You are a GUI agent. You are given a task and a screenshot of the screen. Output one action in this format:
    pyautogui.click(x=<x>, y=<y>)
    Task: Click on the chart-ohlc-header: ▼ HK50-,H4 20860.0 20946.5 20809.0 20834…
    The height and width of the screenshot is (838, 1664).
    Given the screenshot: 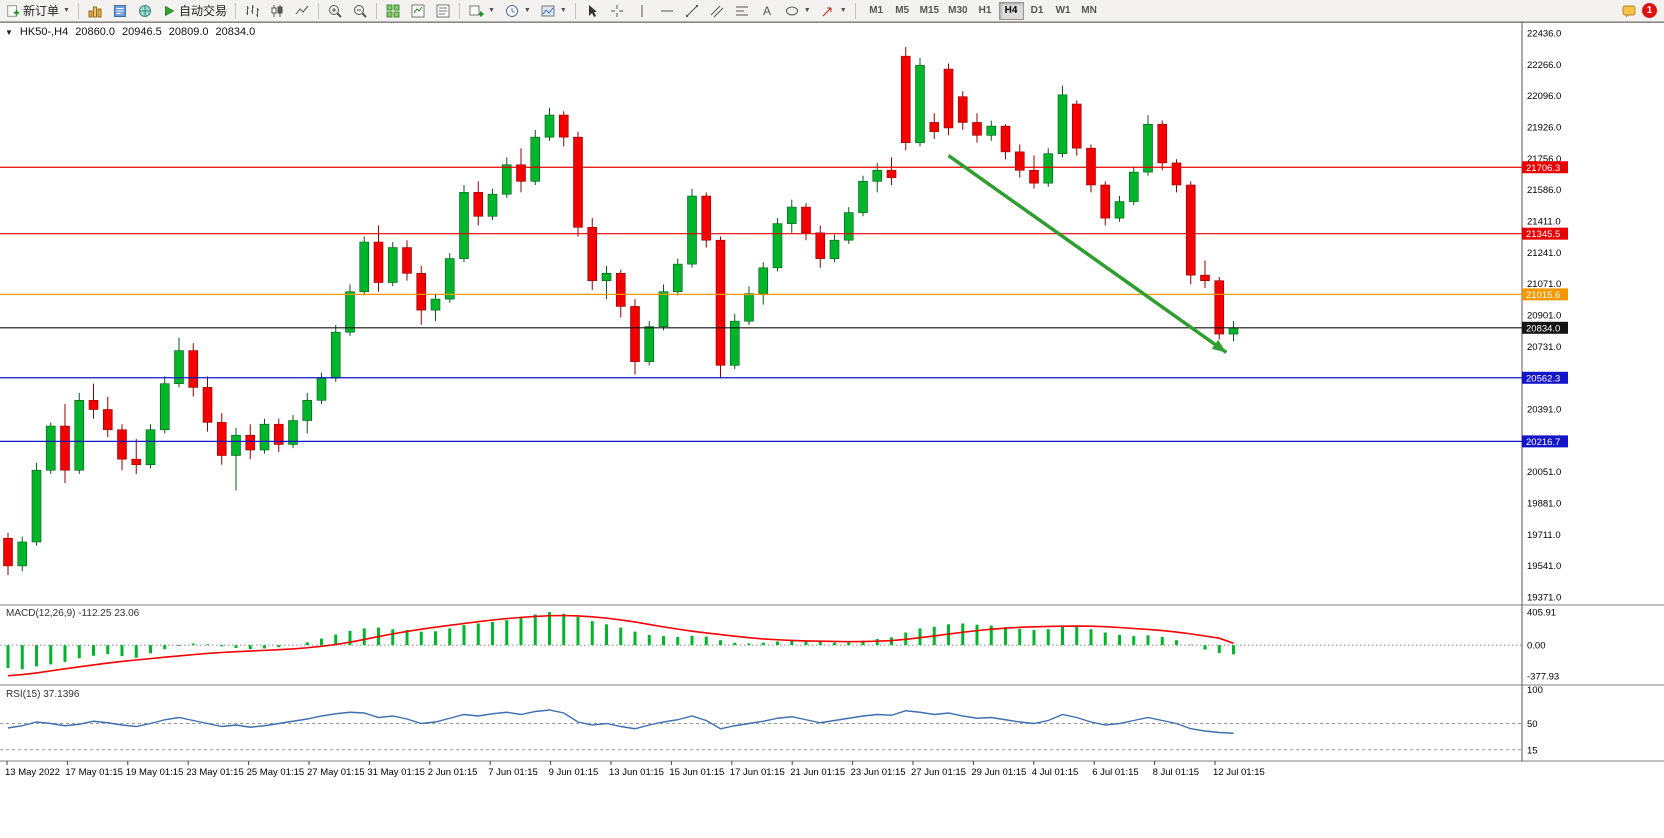 What is the action you would take?
    pyautogui.click(x=130, y=32)
    